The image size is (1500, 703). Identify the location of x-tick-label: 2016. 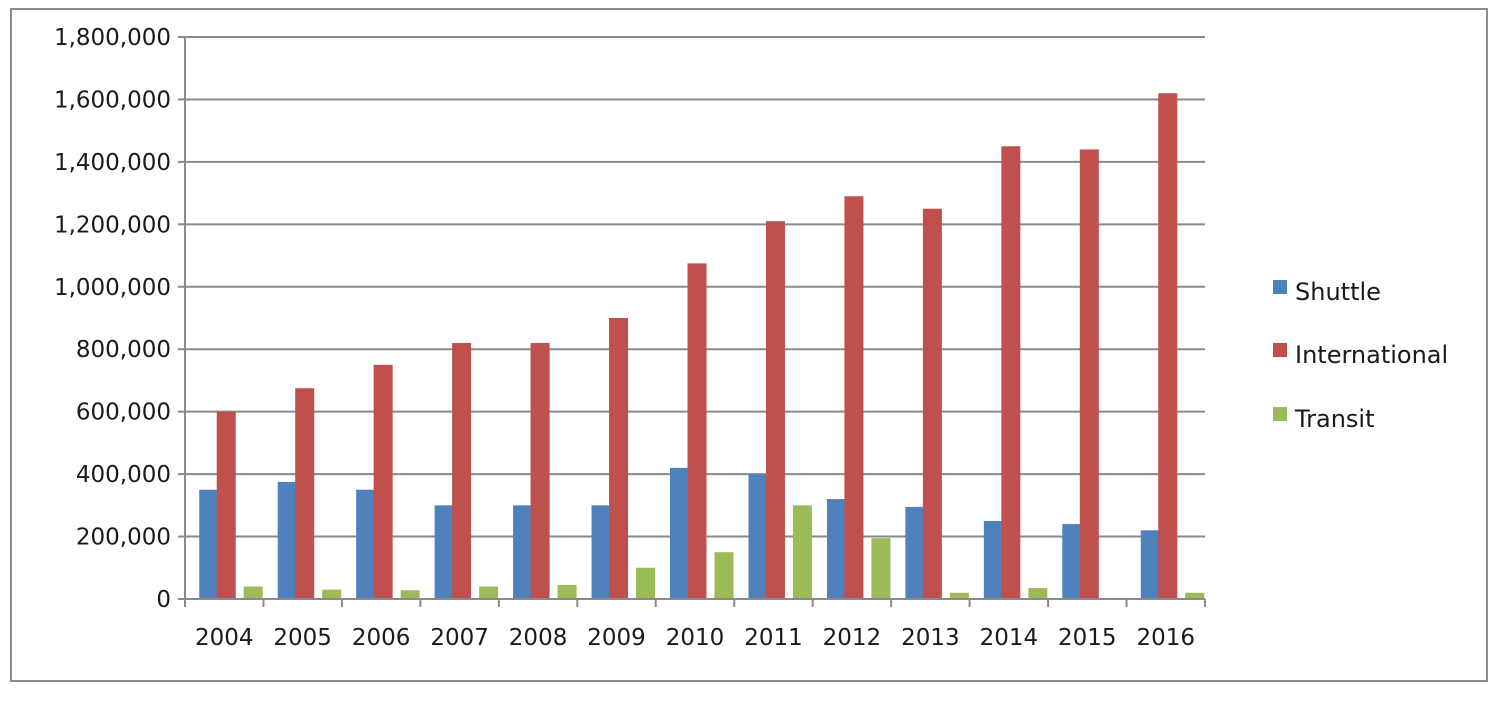
(1165, 638).